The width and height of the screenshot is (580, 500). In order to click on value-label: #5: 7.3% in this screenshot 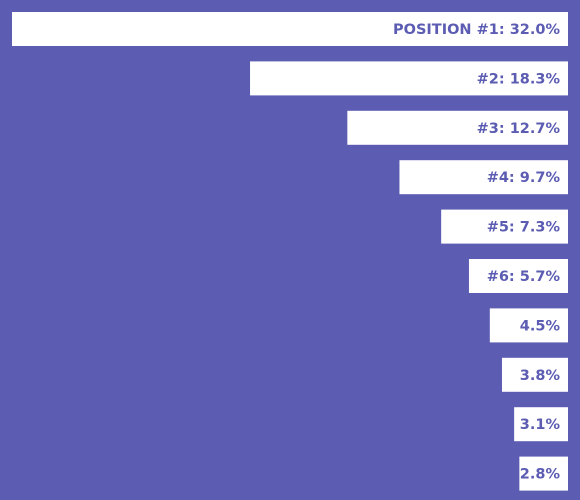, I will do `click(524, 228)`.